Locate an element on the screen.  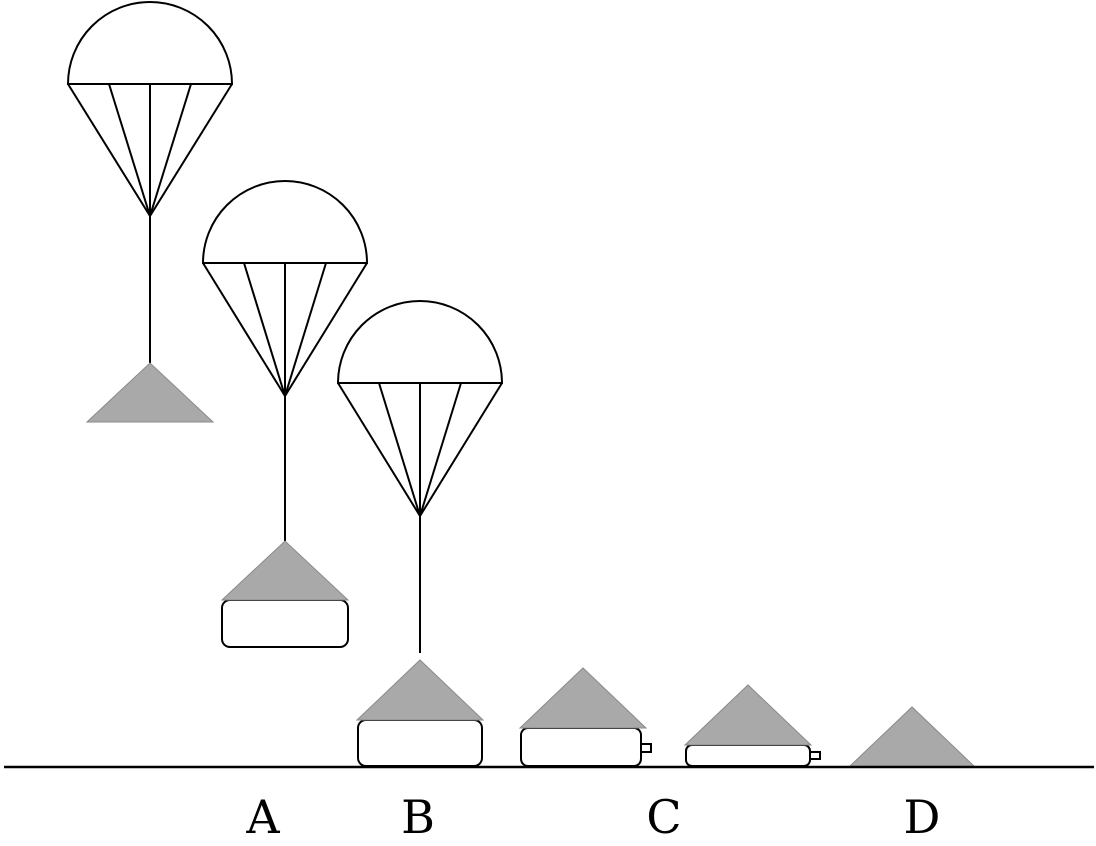
label-c: C is located at coordinates (664, 817).